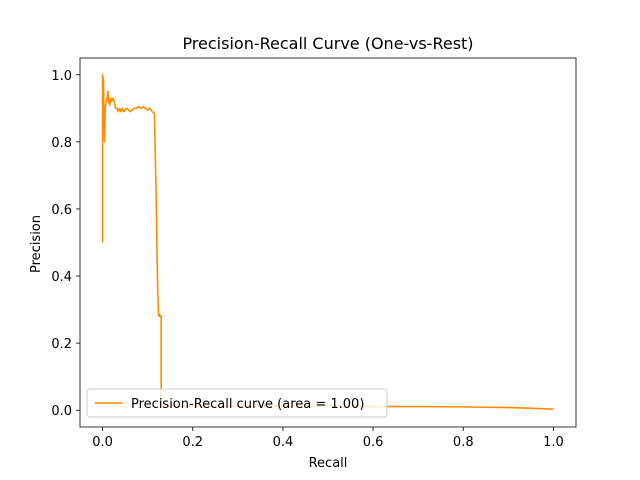 The height and width of the screenshot is (480, 640). What do you see at coordinates (61, 344) in the screenshot?
I see `y-tick-label: 0.2` at bounding box center [61, 344].